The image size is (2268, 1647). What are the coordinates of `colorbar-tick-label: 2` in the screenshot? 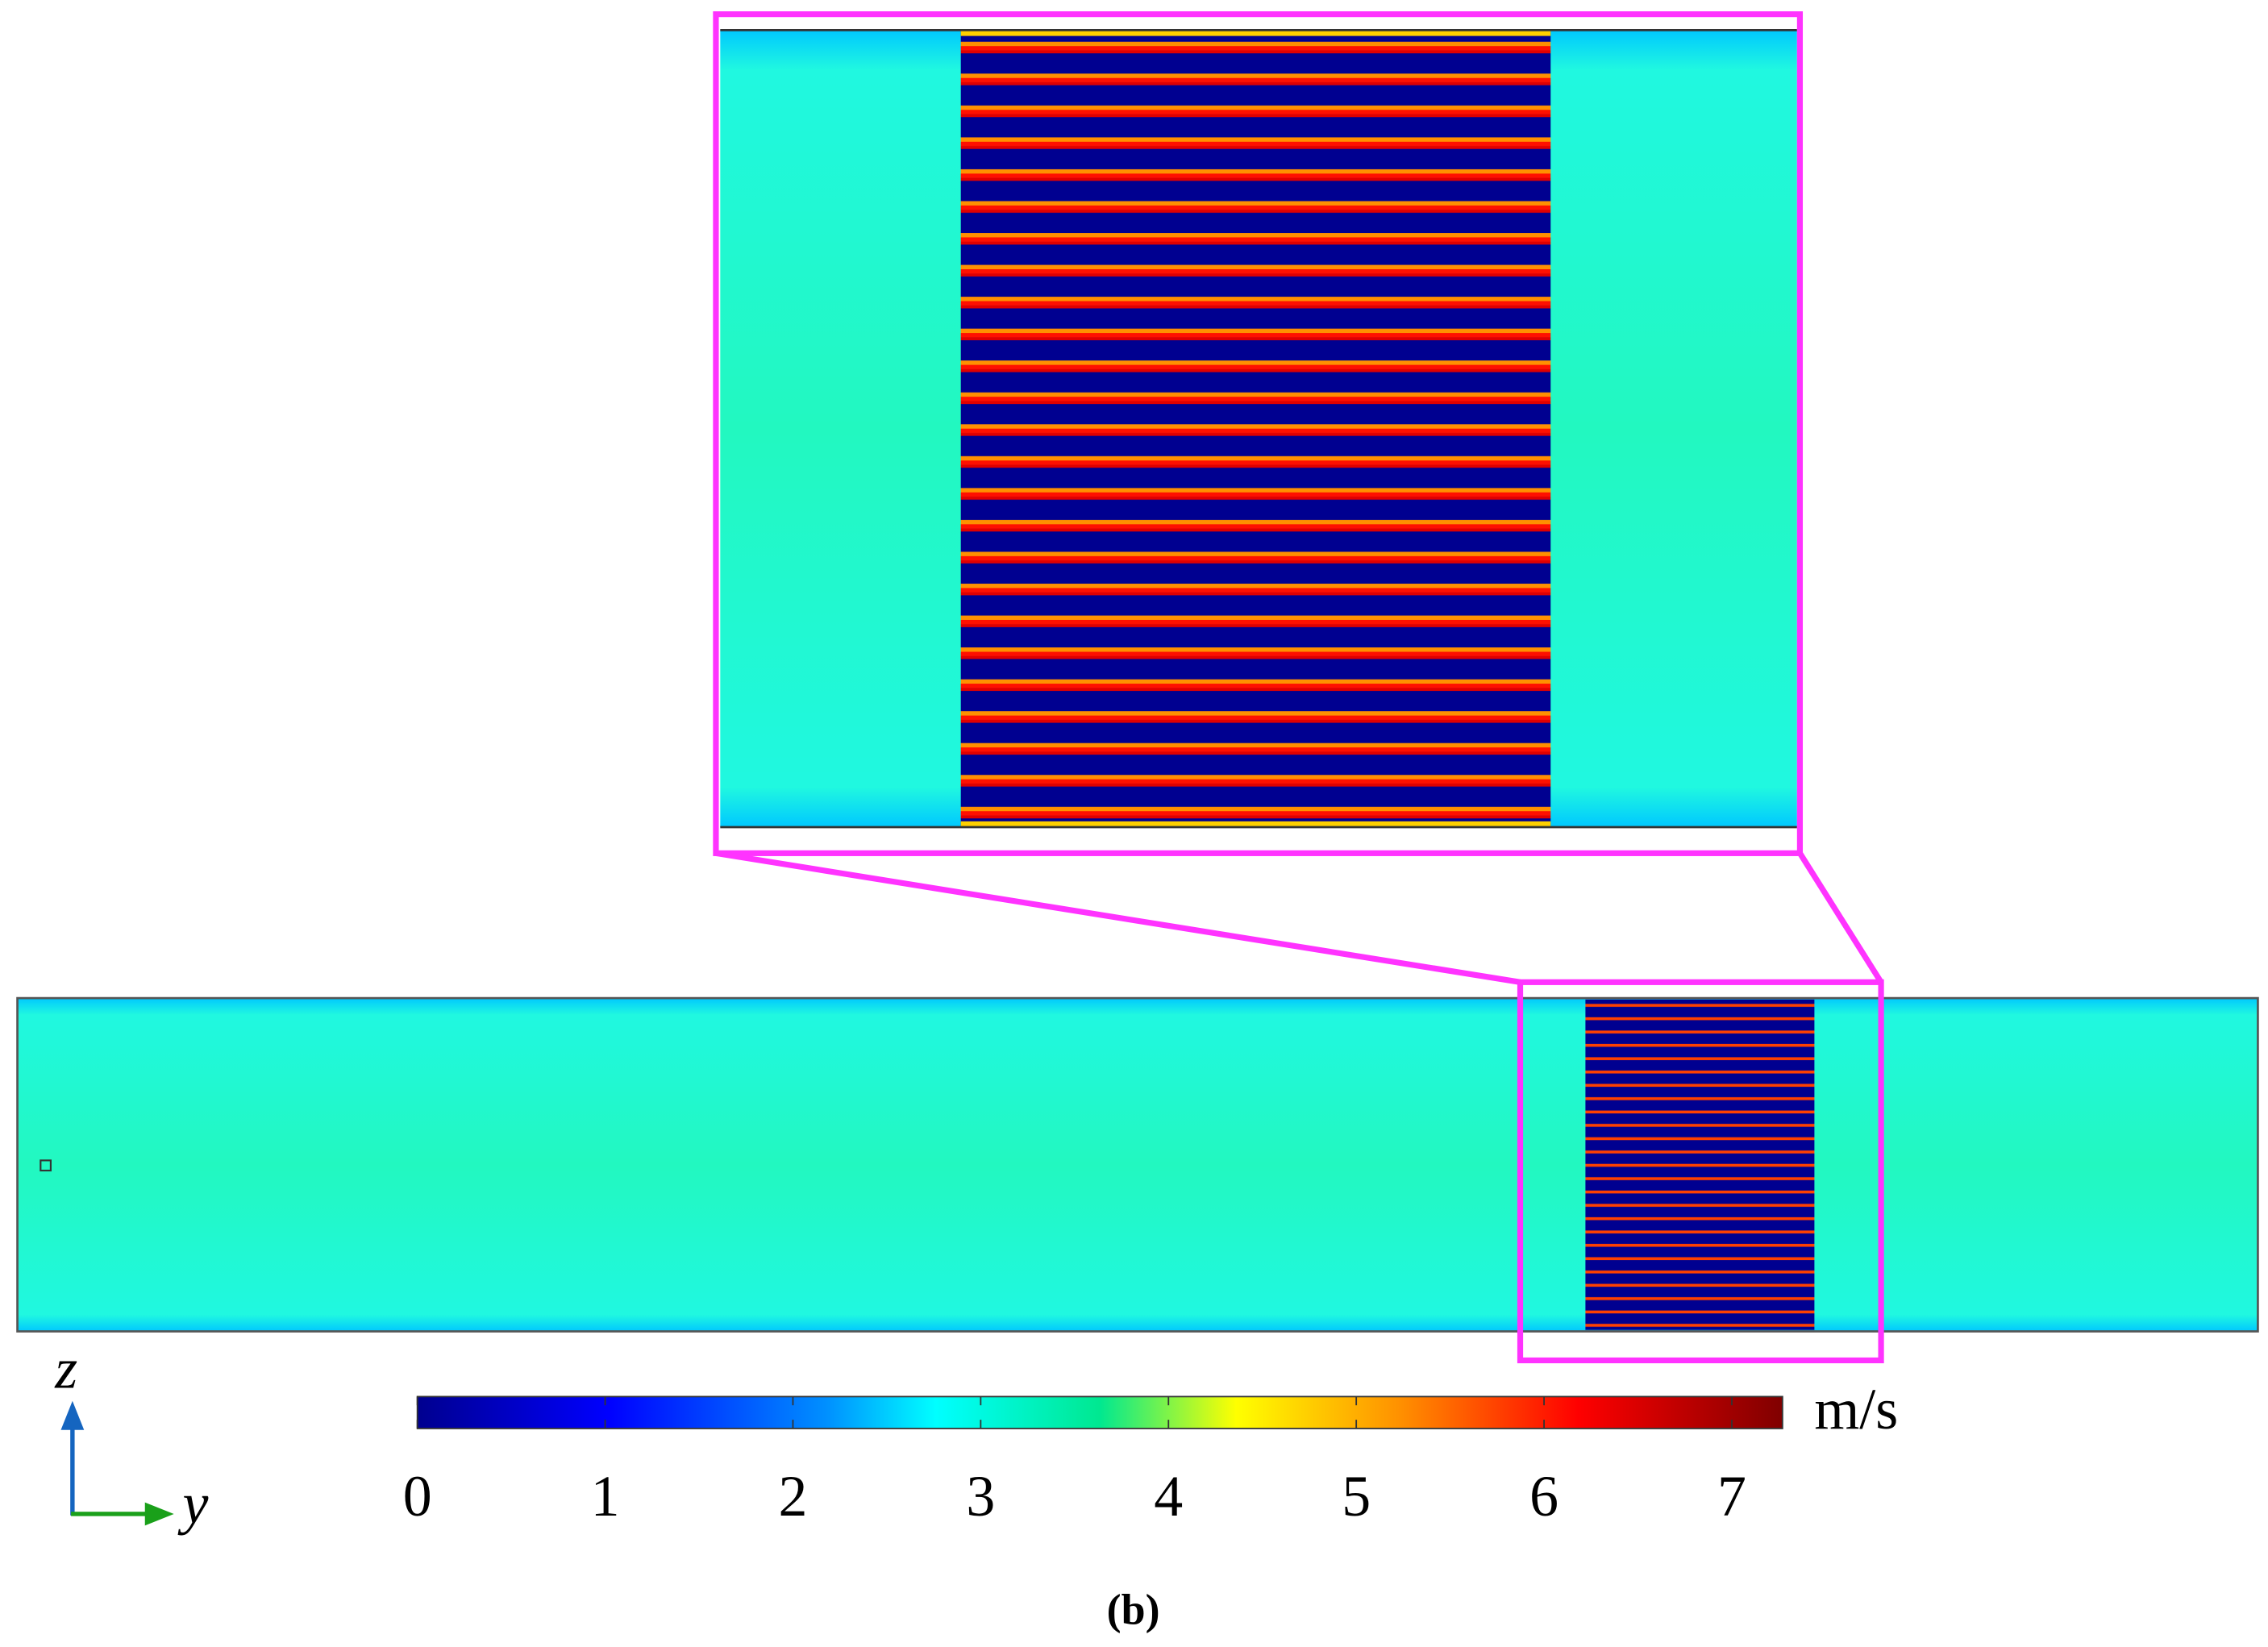 It's located at (793, 1496).